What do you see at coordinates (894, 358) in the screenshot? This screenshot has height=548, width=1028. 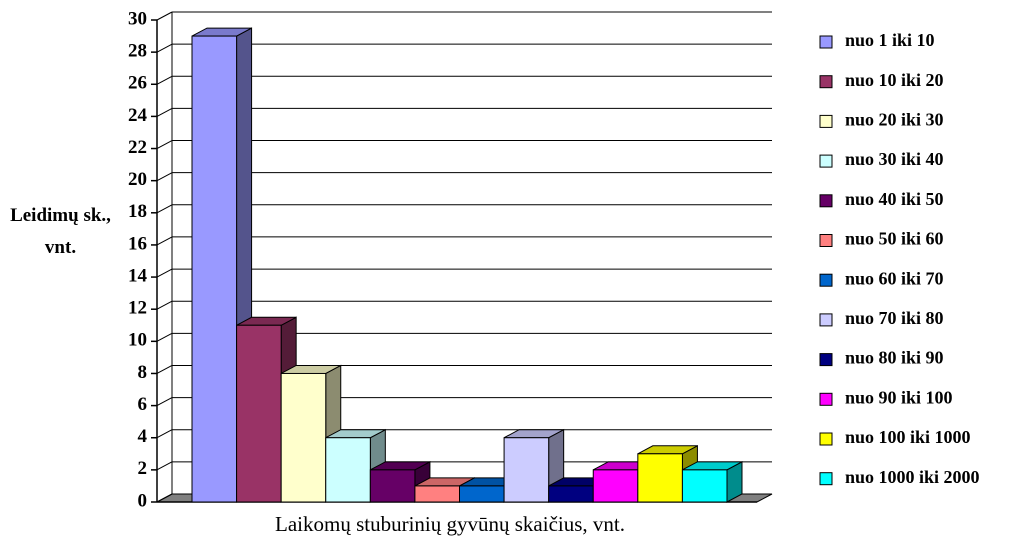 I see `legend-label: nuo 80 iki 90` at bounding box center [894, 358].